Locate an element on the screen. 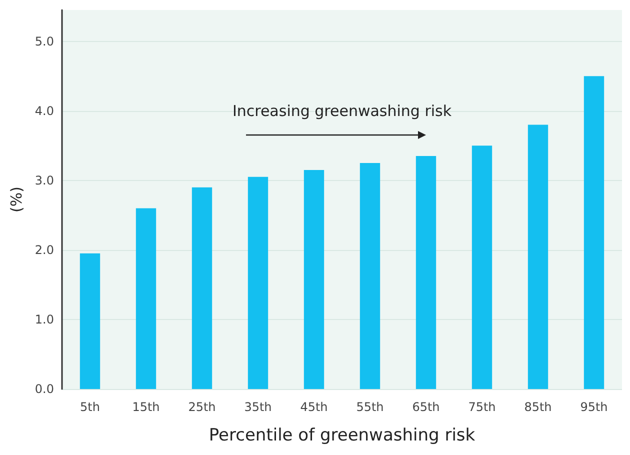 This screenshot has width=630, height=455. x-tick-label: 55th is located at coordinates (370, 407).